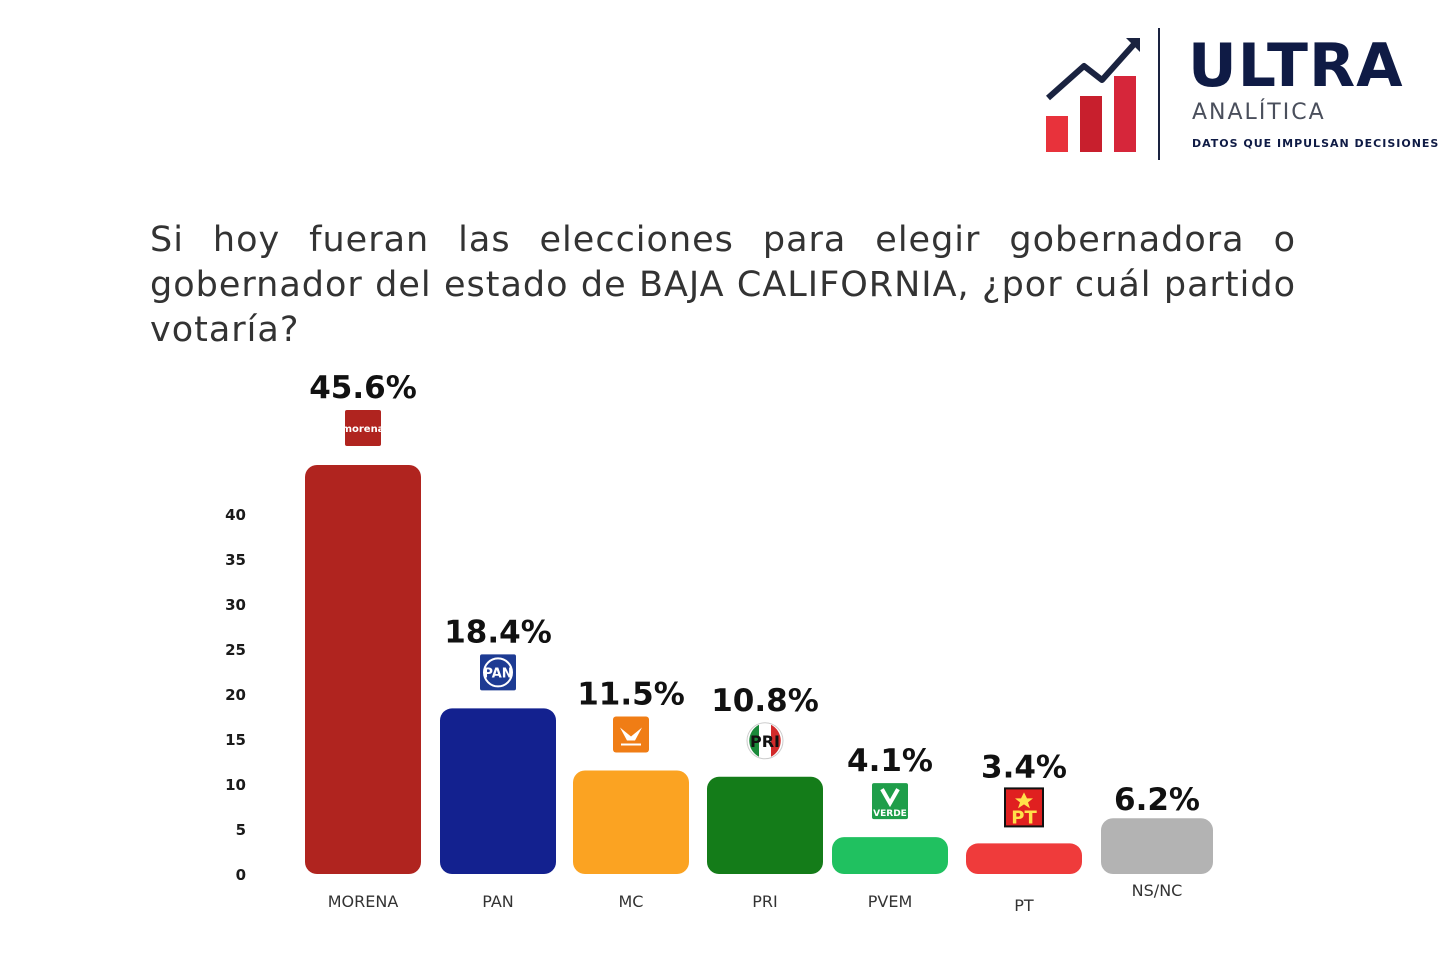 This screenshot has width=1440, height=960. I want to click on bar-pan, so click(498, 791).